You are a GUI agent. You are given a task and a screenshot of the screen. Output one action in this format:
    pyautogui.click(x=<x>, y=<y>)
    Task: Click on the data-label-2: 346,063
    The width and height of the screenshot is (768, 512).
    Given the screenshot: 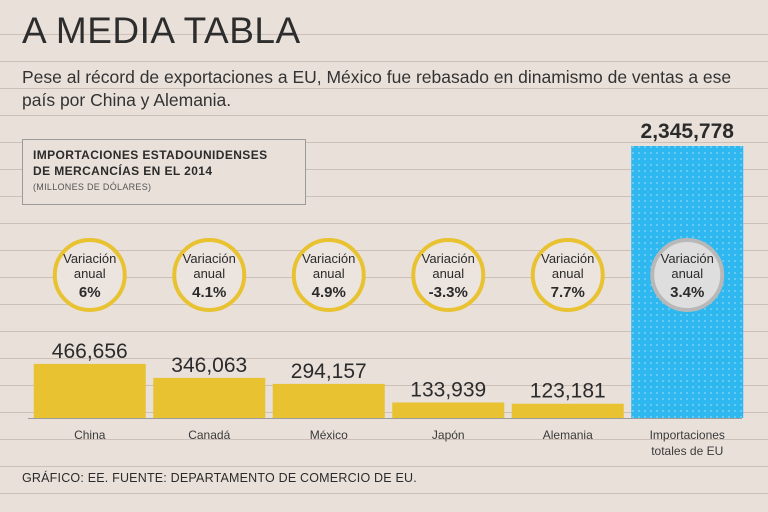 What is the action you would take?
    pyautogui.click(x=209, y=365)
    